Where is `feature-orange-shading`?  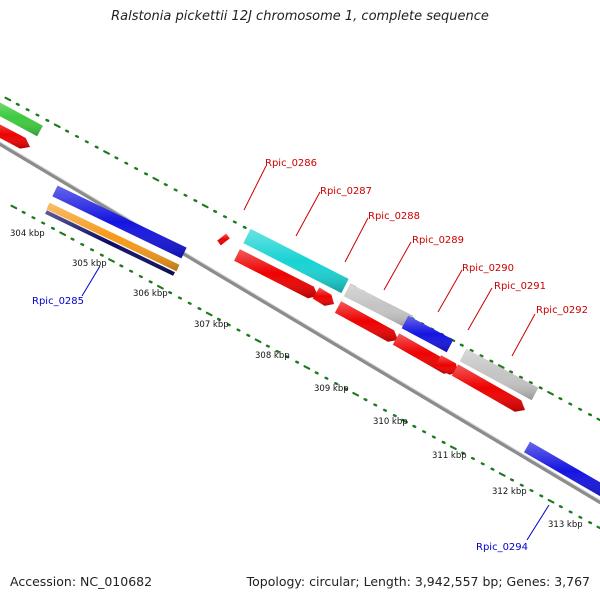
feature-orange-shading is located at coordinates (113, 237).